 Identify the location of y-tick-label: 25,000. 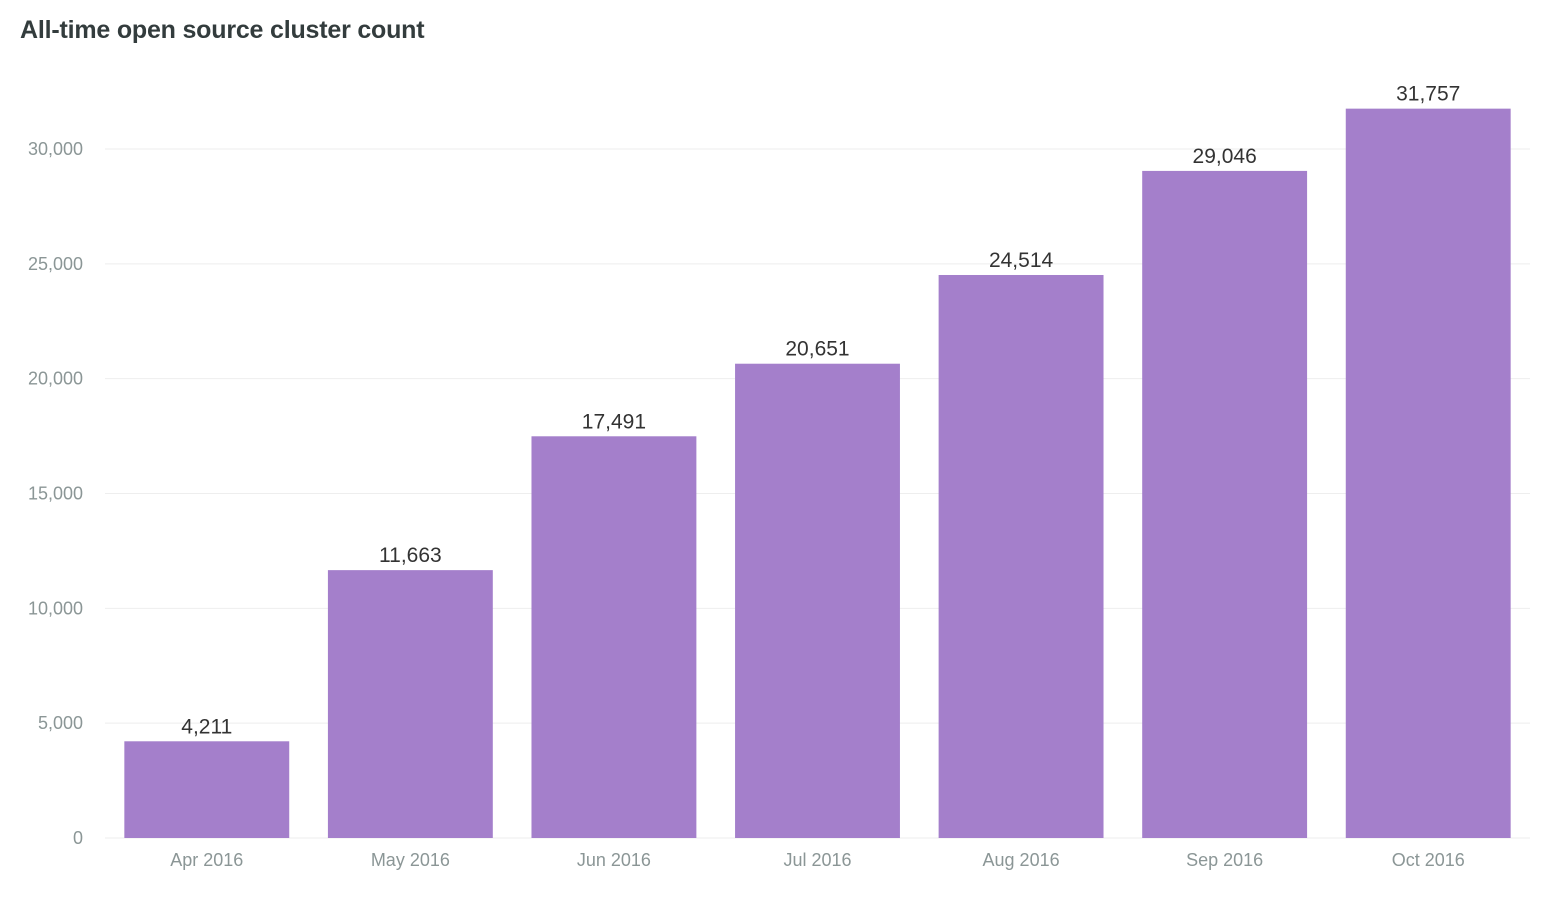
(55, 264).